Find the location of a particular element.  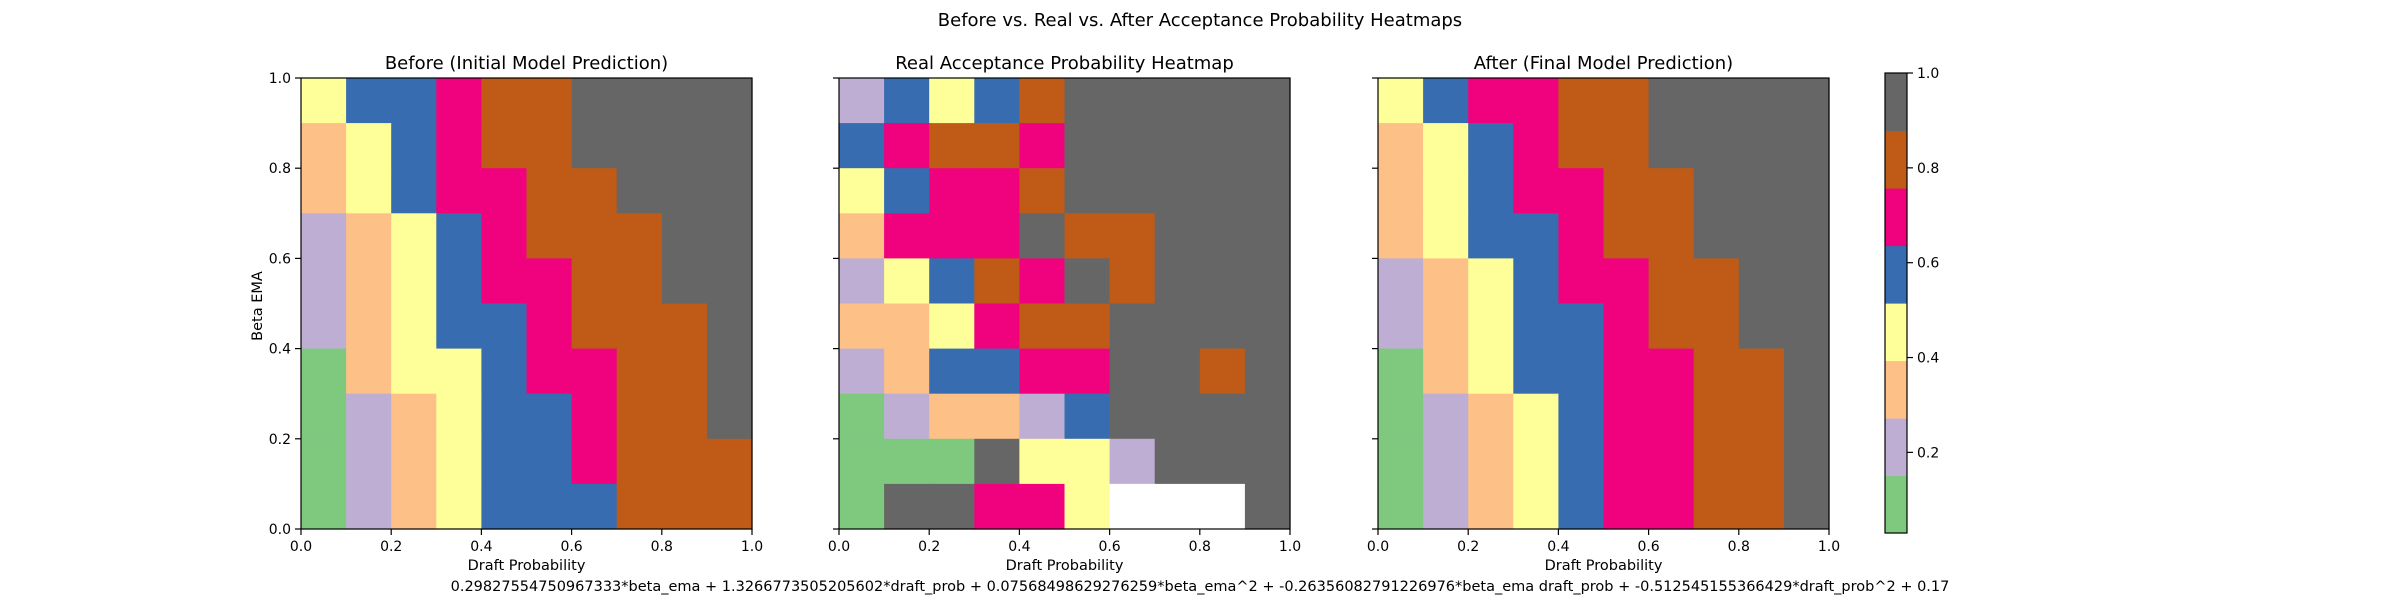

axes-frame is located at coordinates (526, 303).